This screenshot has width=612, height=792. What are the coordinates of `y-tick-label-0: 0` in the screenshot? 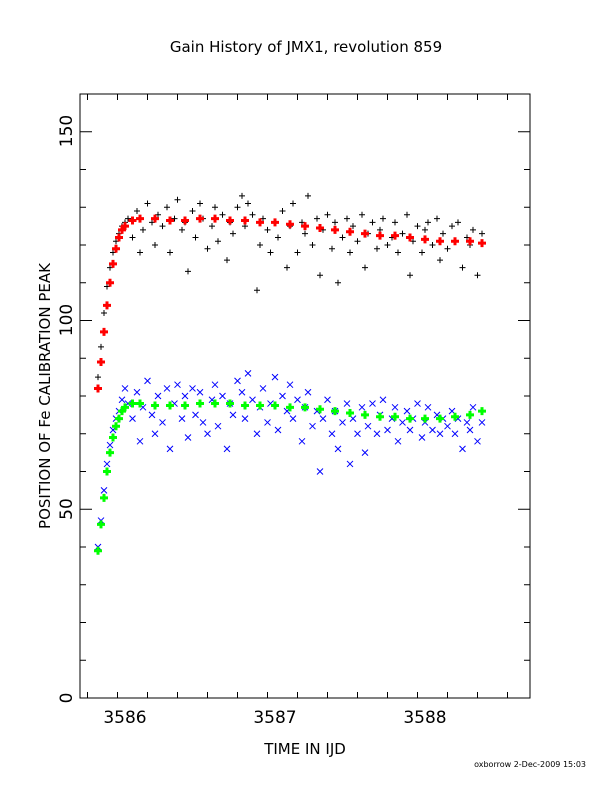 It's located at (67, 698).